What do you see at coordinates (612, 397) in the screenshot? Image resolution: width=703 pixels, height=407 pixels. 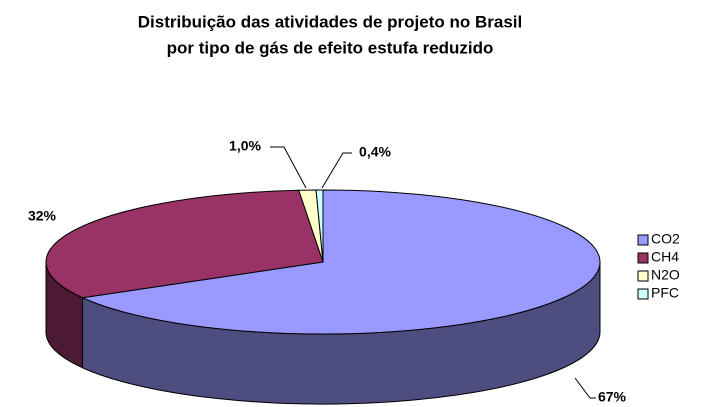 I see `data-label: 67%` at bounding box center [612, 397].